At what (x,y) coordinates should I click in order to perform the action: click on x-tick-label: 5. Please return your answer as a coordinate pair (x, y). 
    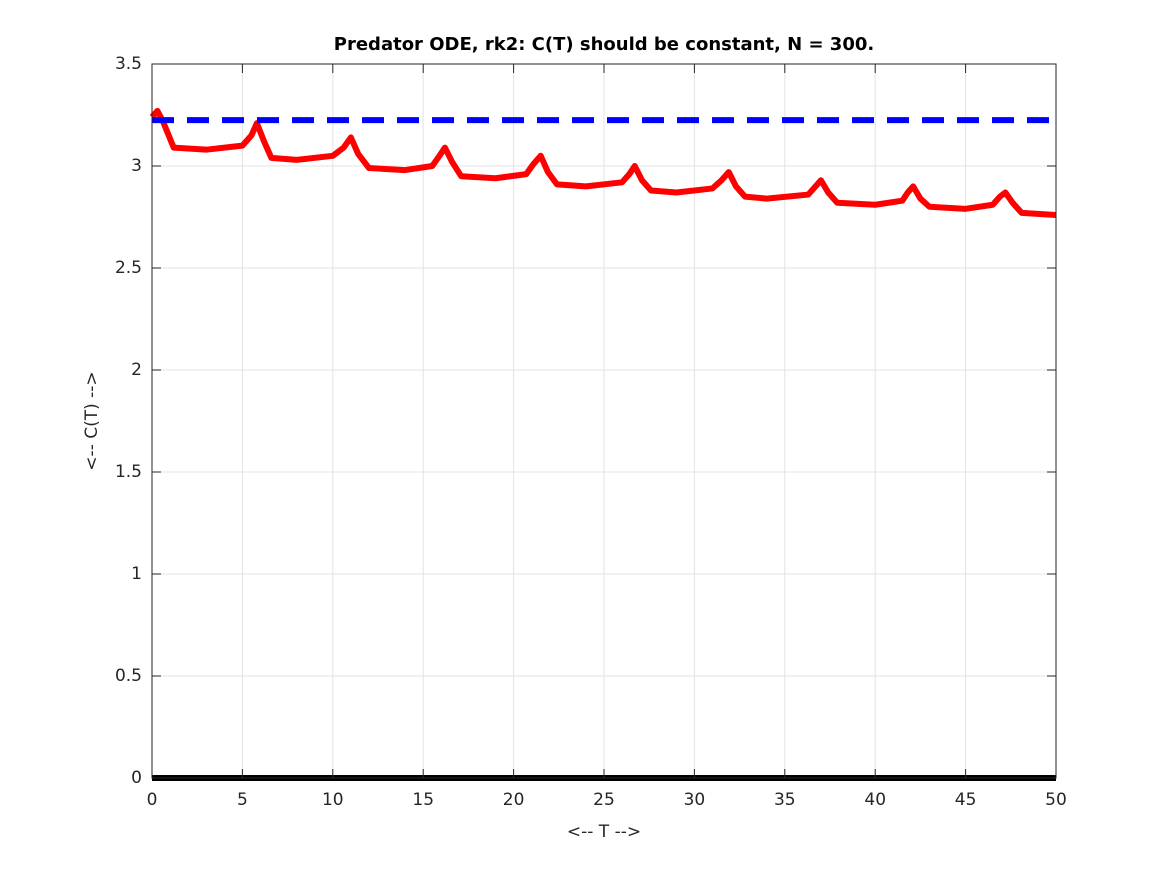
    Looking at the image, I should click on (242, 800).